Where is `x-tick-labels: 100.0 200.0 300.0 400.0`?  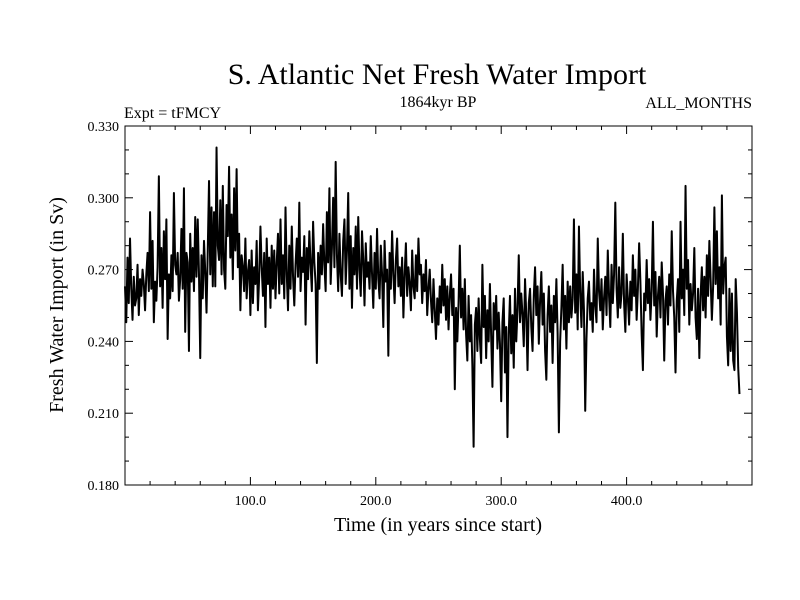 x-tick-labels: 100.0 200.0 300.0 400.0 is located at coordinates (439, 501).